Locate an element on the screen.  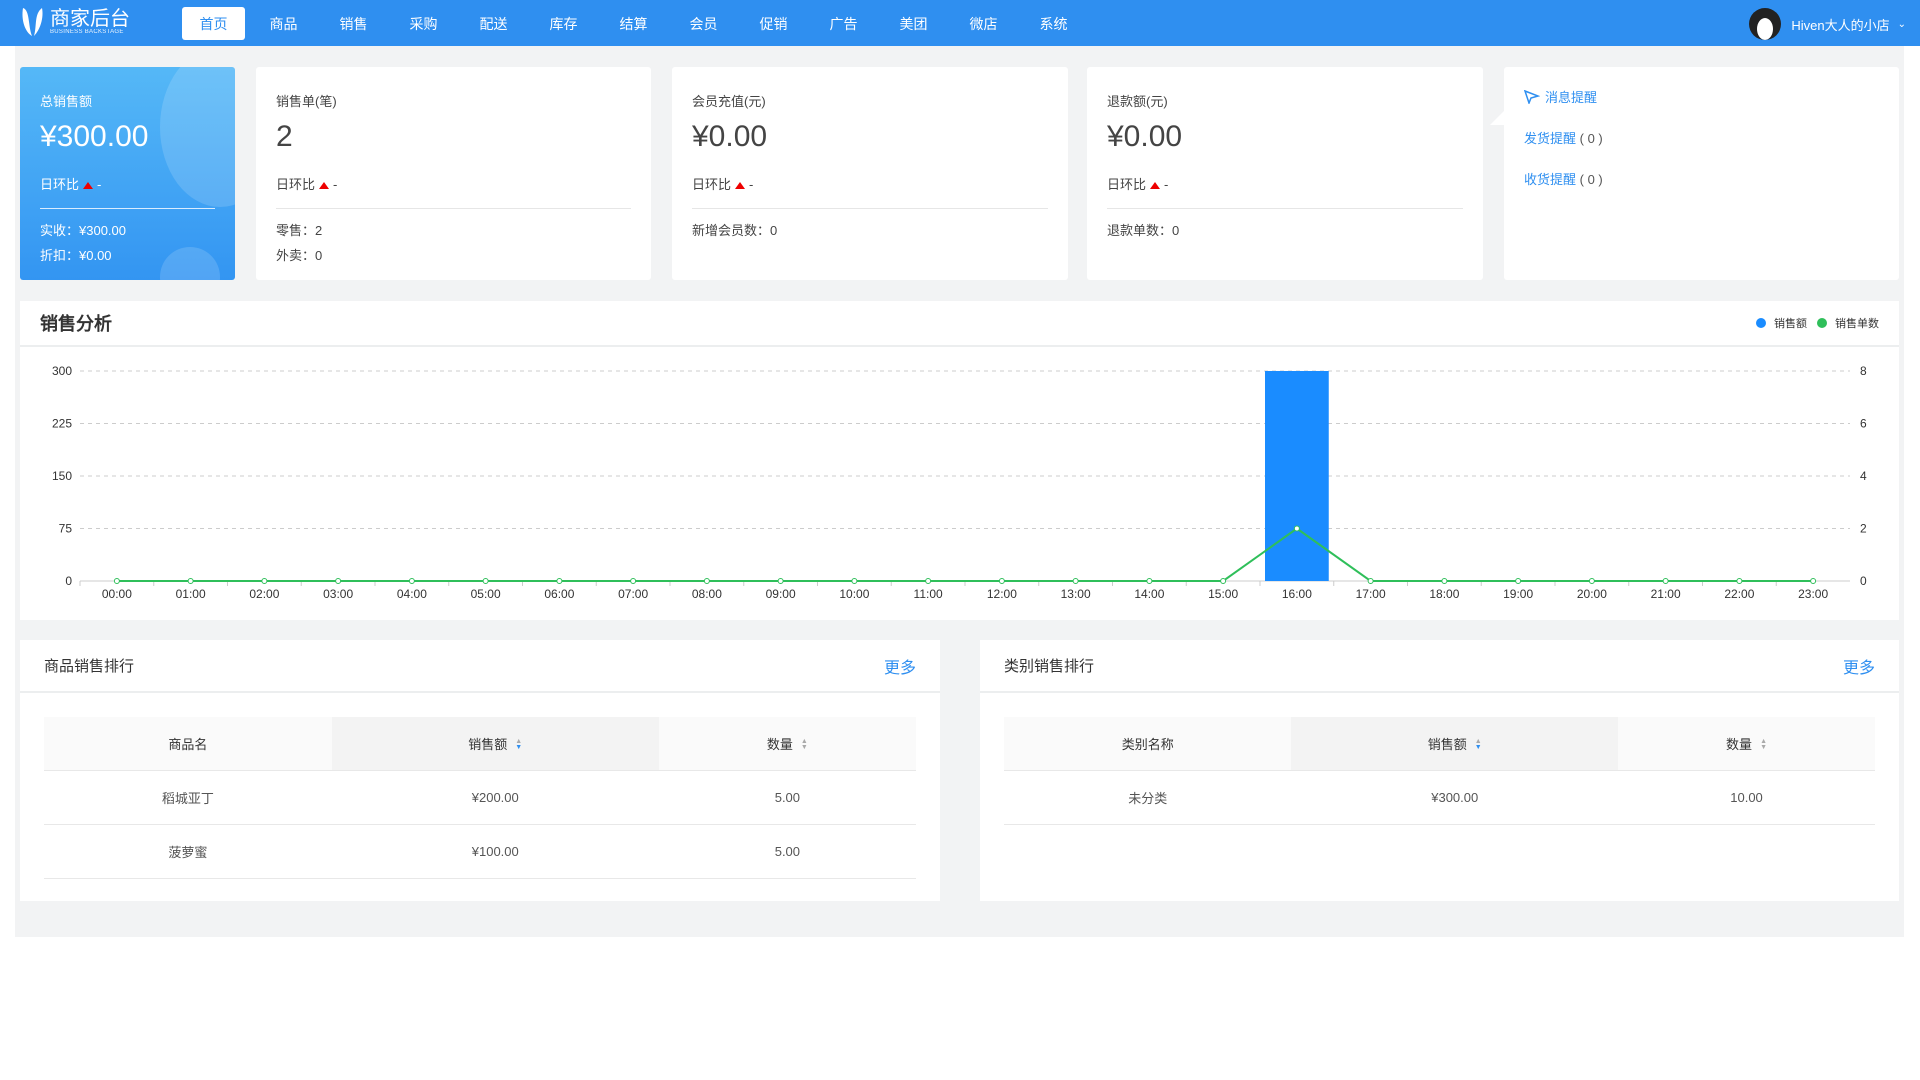
orders-point-16:00 is located at coordinates (1296, 528).